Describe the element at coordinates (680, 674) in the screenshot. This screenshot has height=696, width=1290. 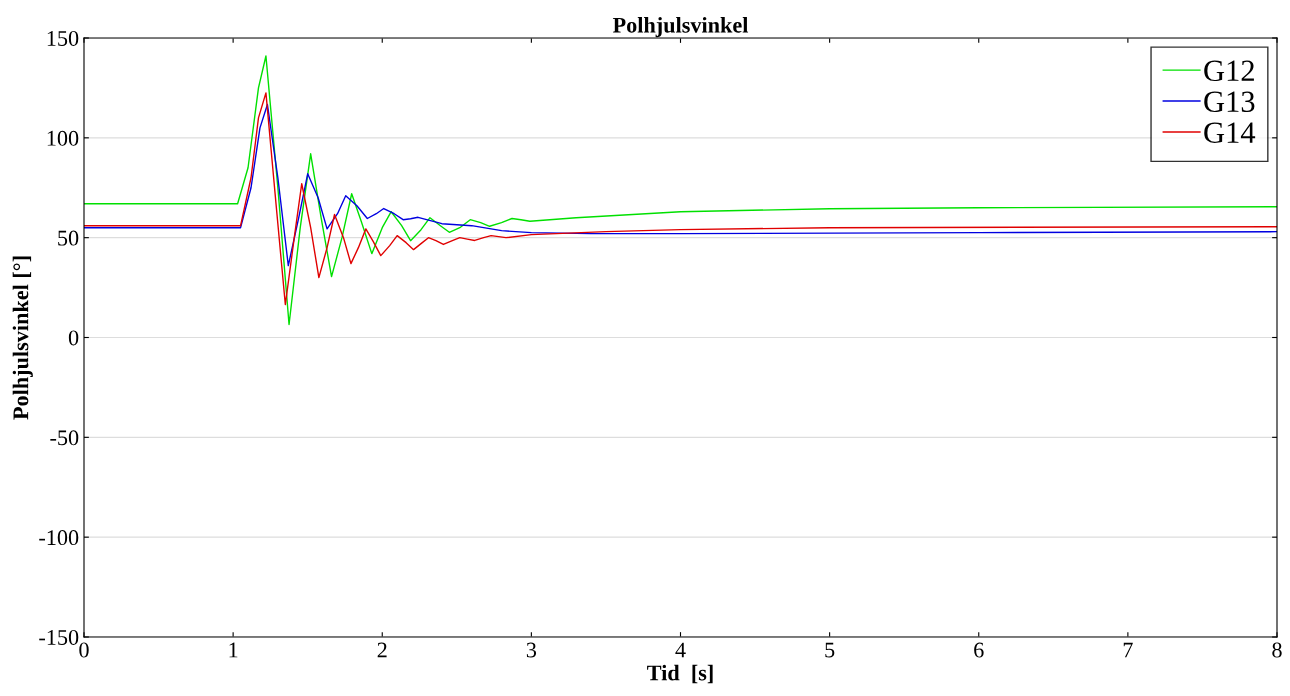
I see `x-axis-title: Tid [s]` at that location.